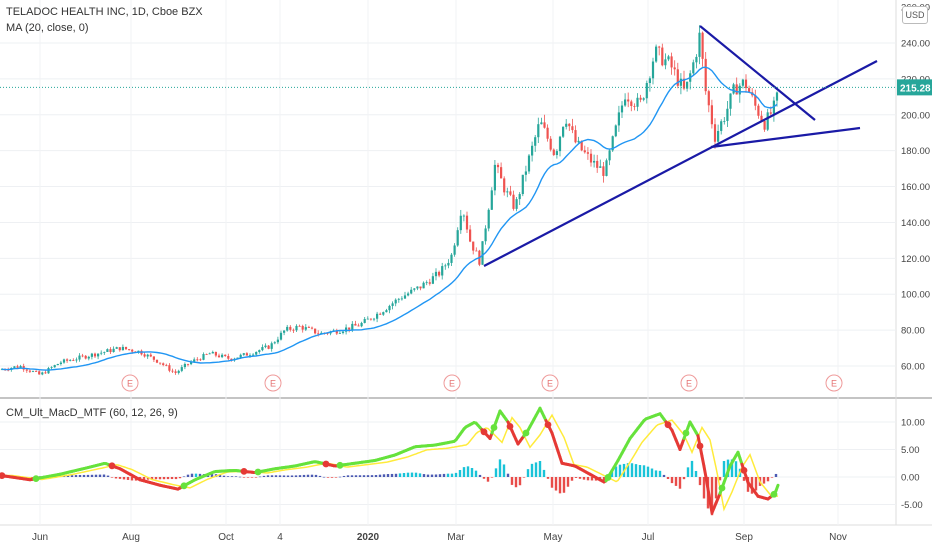 The width and height of the screenshot is (932, 550). What do you see at coordinates (915, 88) in the screenshot?
I see `last-price-label: 215.28` at bounding box center [915, 88].